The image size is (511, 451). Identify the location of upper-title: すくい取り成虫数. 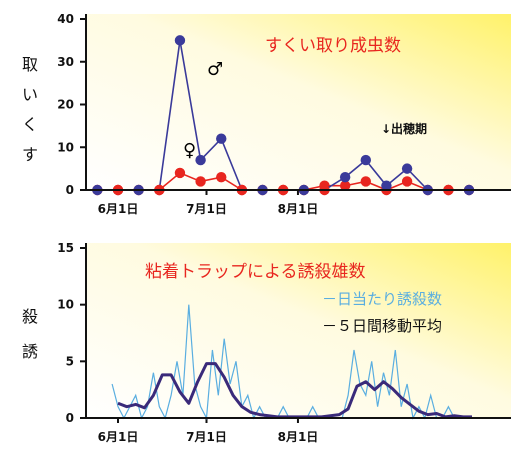
(333, 46).